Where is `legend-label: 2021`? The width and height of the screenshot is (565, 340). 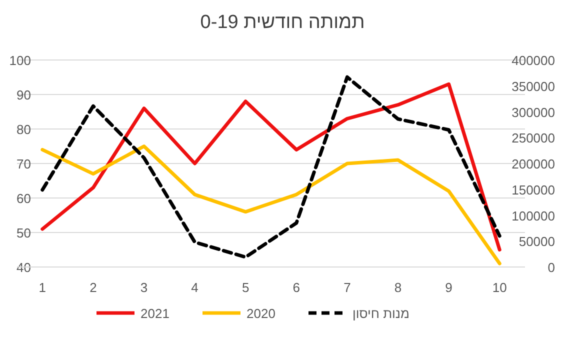 legend-label: 2021 is located at coordinates (155, 313).